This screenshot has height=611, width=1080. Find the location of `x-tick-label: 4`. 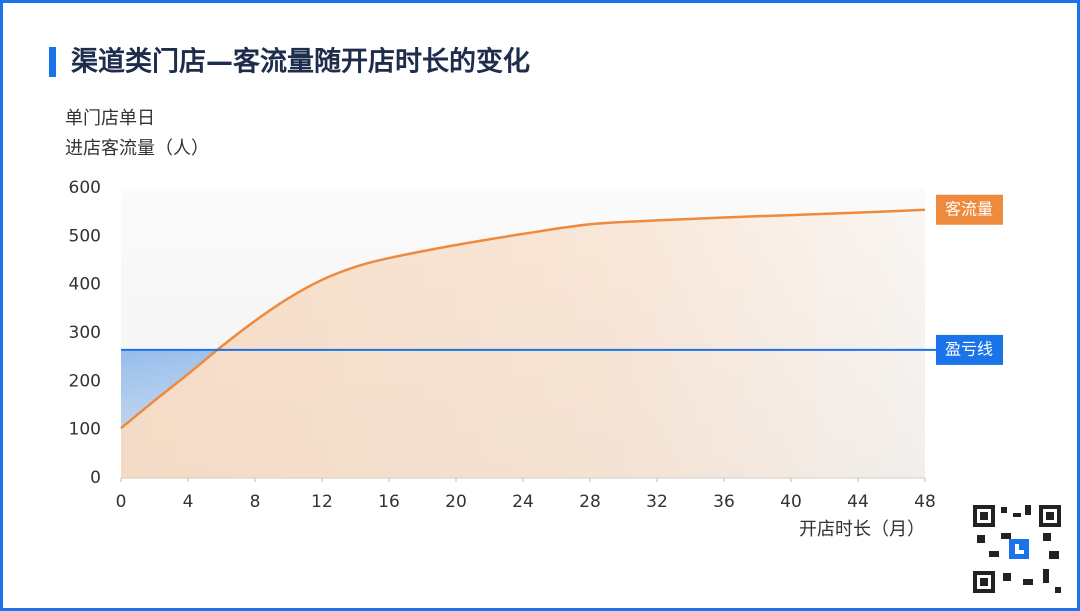

x-tick-label: 4 is located at coordinates (188, 502).